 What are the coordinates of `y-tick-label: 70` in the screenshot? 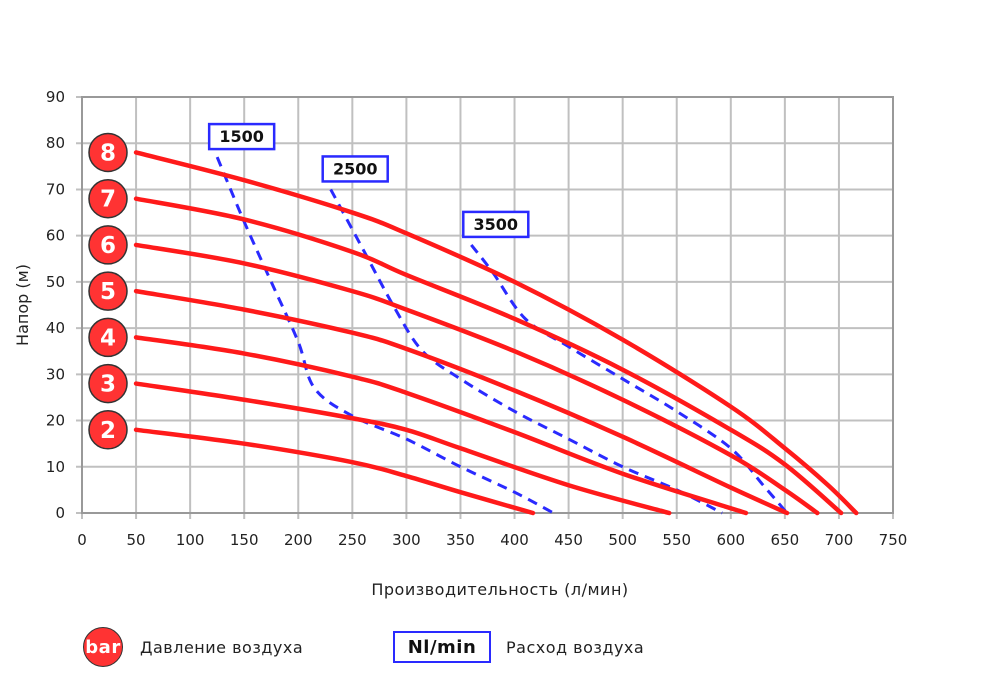 It's located at (55, 189).